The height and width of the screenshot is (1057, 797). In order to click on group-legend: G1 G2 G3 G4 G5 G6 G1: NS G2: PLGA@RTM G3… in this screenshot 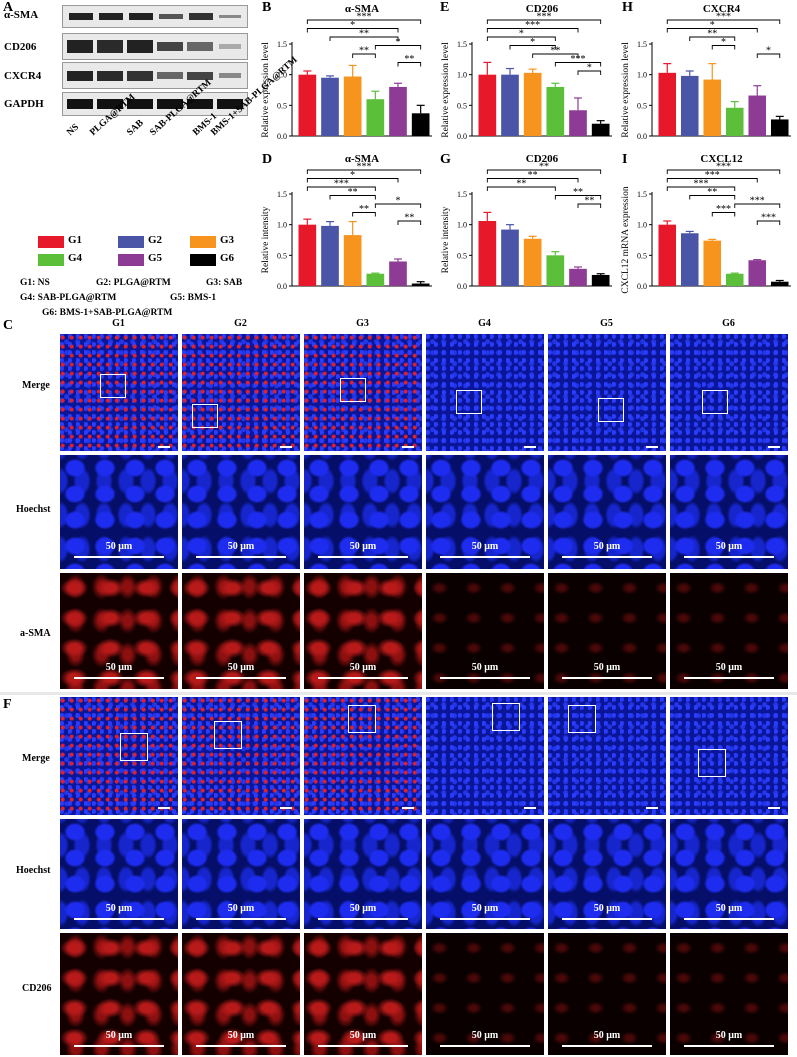, I will do `click(130, 275)`.